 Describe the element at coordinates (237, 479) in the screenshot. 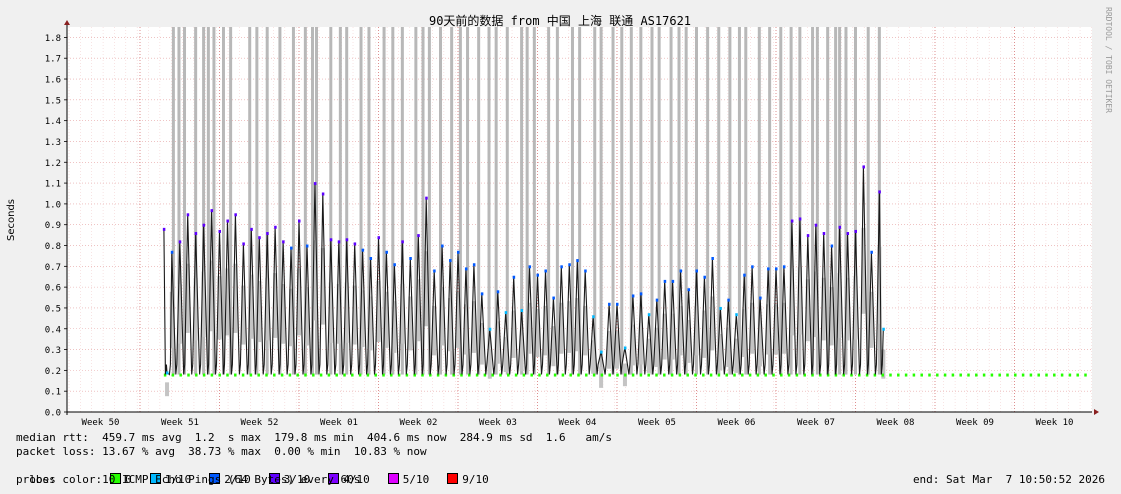

I see `loss-color-value: 2/10` at that location.